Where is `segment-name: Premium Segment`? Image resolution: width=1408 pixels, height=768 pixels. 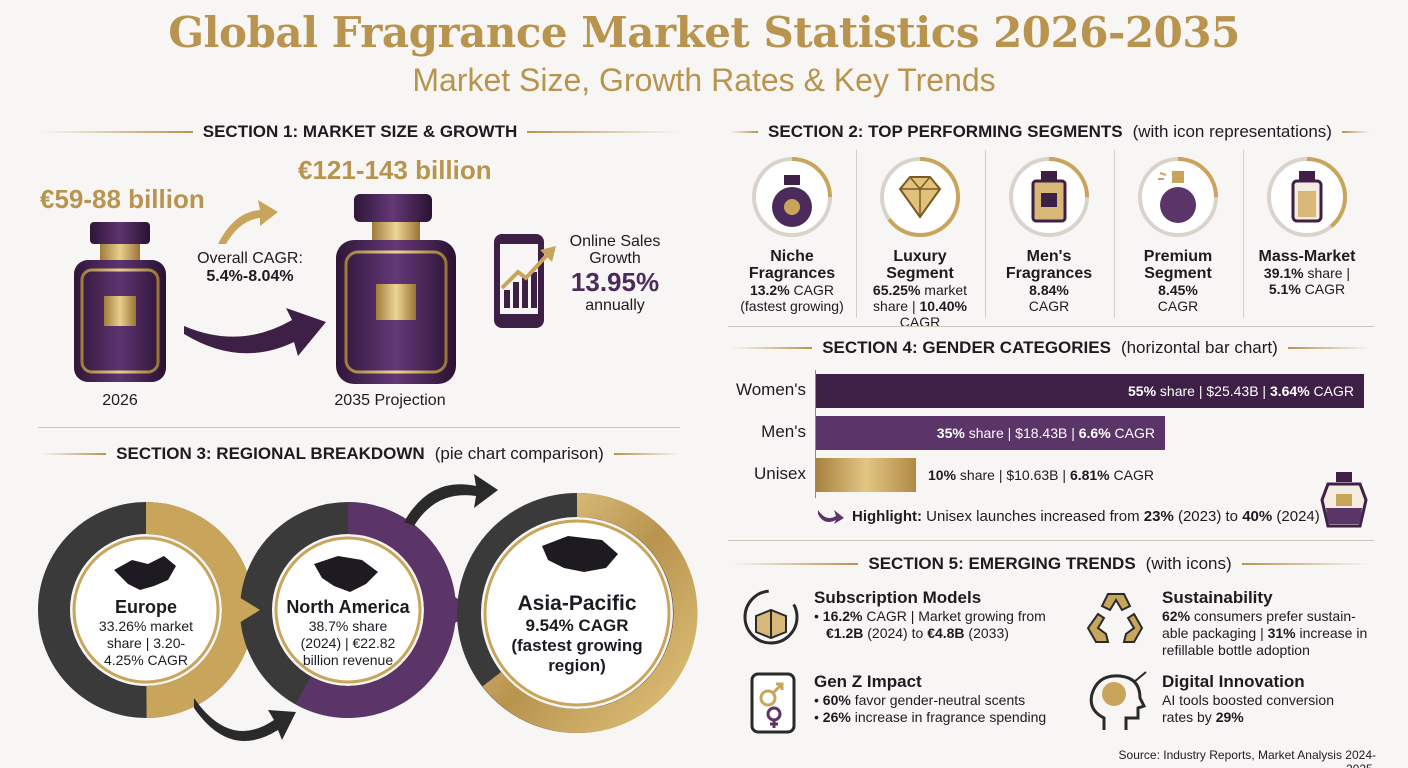 segment-name: Premium Segment is located at coordinates (1178, 265).